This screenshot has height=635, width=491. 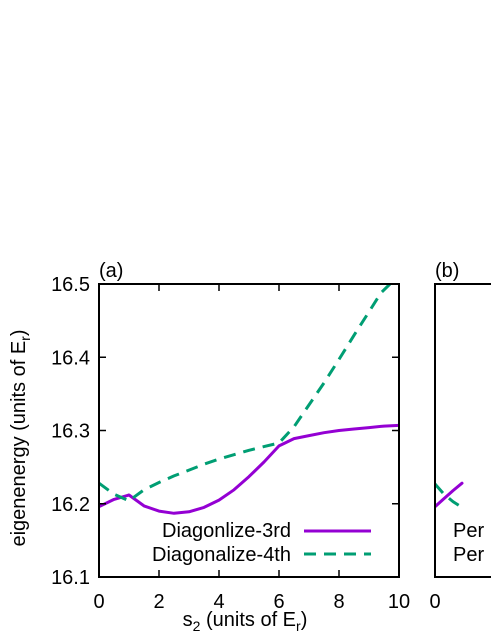 I want to click on panel-b-series-group, so click(x=449, y=495).